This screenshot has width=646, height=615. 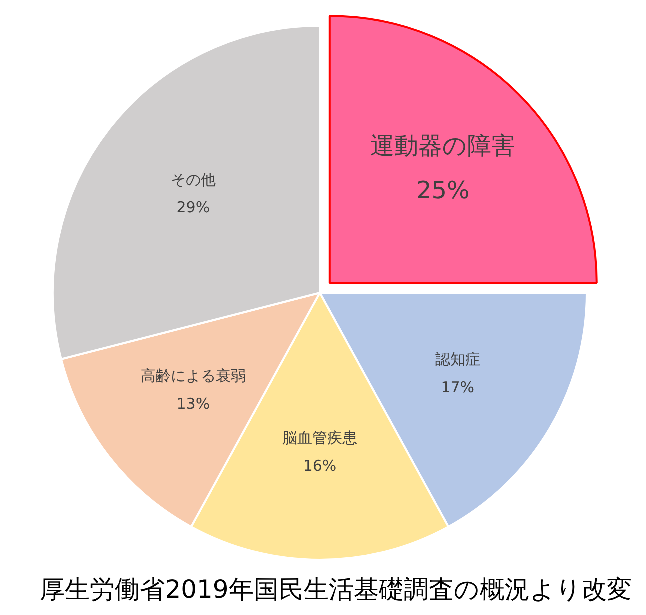 What do you see at coordinates (443, 190) in the screenshot?
I see `data-label: 25%` at bounding box center [443, 190].